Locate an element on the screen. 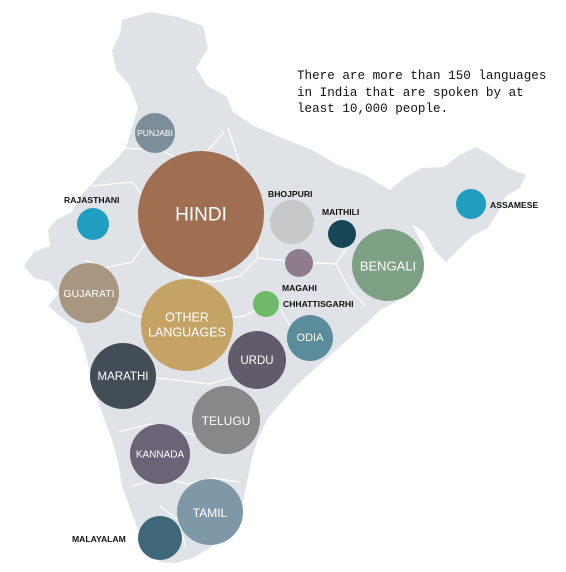 The height and width of the screenshot is (572, 566). bubble-rajasthani: RAJASTHANI is located at coordinates (91, 217).